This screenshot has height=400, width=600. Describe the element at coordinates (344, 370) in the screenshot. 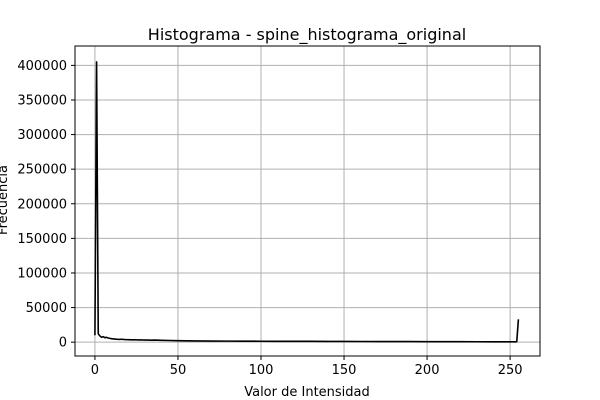

I see `x-tick-label: 150` at that location.